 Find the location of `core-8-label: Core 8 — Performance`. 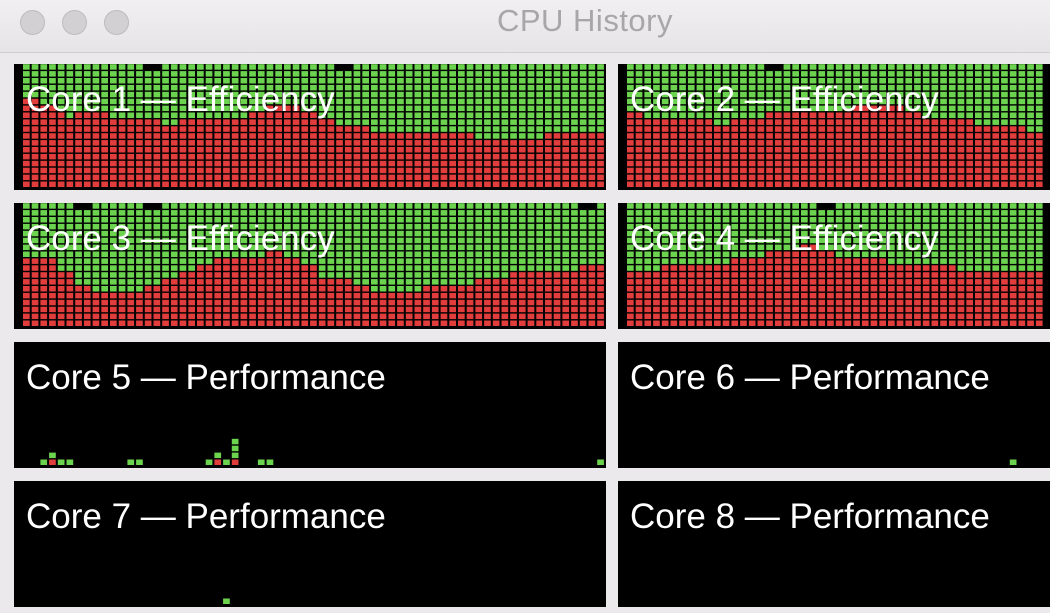

core-8-label: Core 8 — Performance is located at coordinates (810, 516).